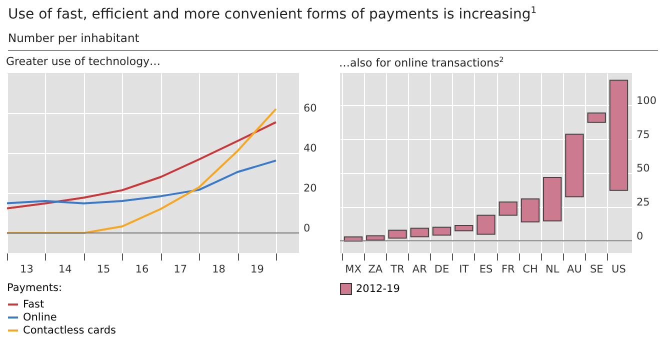 This screenshot has width=666, height=360. Describe the element at coordinates (181, 269) in the screenshot. I see `x-tick-label: 17` at that location.